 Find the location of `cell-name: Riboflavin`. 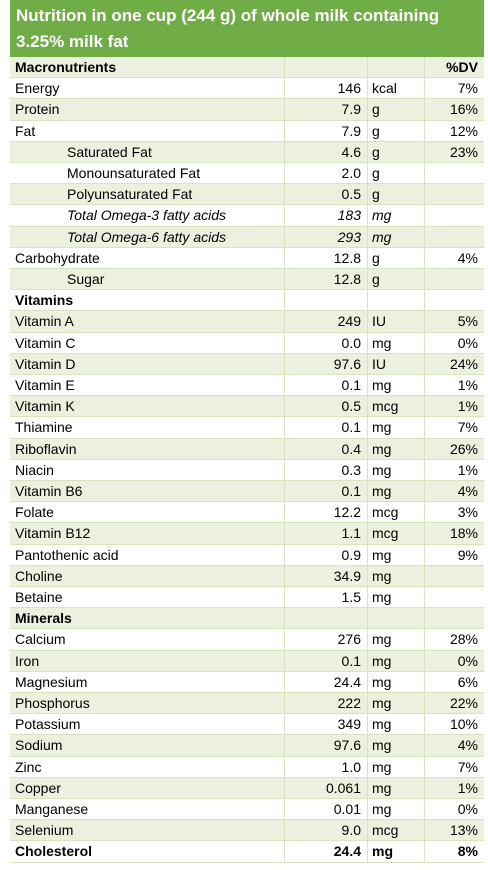

cell-name: Riboflavin is located at coordinates (147, 449).